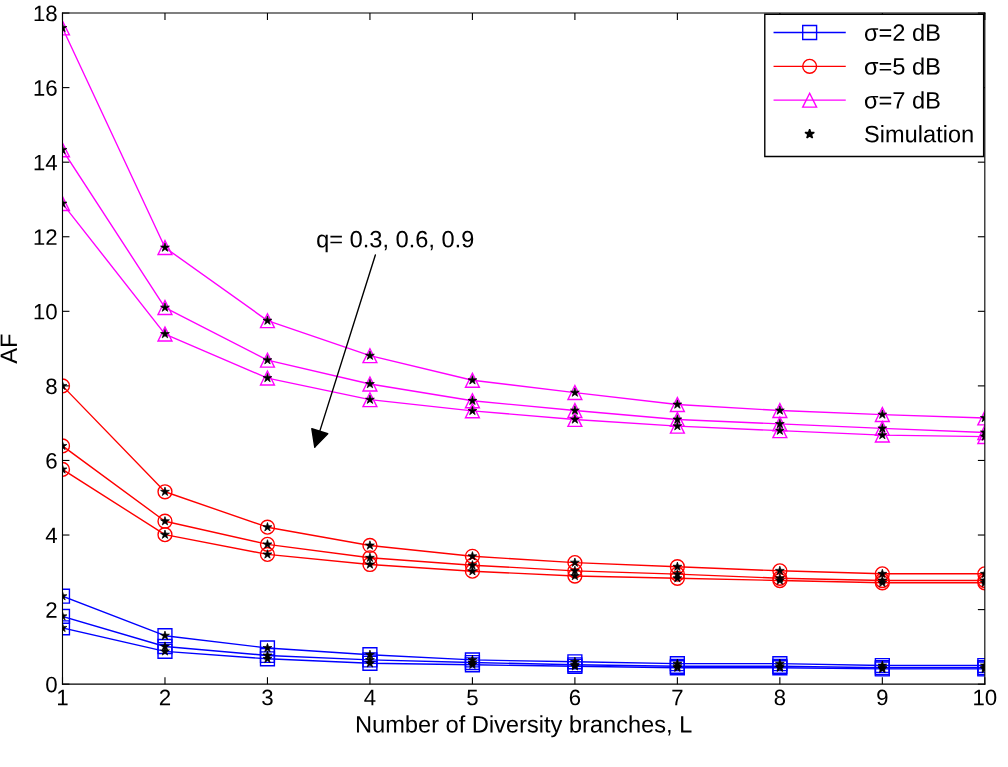  What do you see at coordinates (902, 66) in the screenshot?
I see `legend-label: σ=5 dB` at bounding box center [902, 66].